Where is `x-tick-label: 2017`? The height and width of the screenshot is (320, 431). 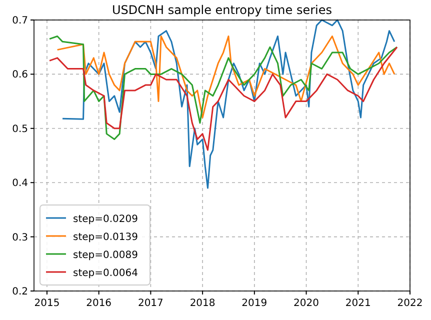
x-tick-label: 2017 is located at coordinates (151, 303).